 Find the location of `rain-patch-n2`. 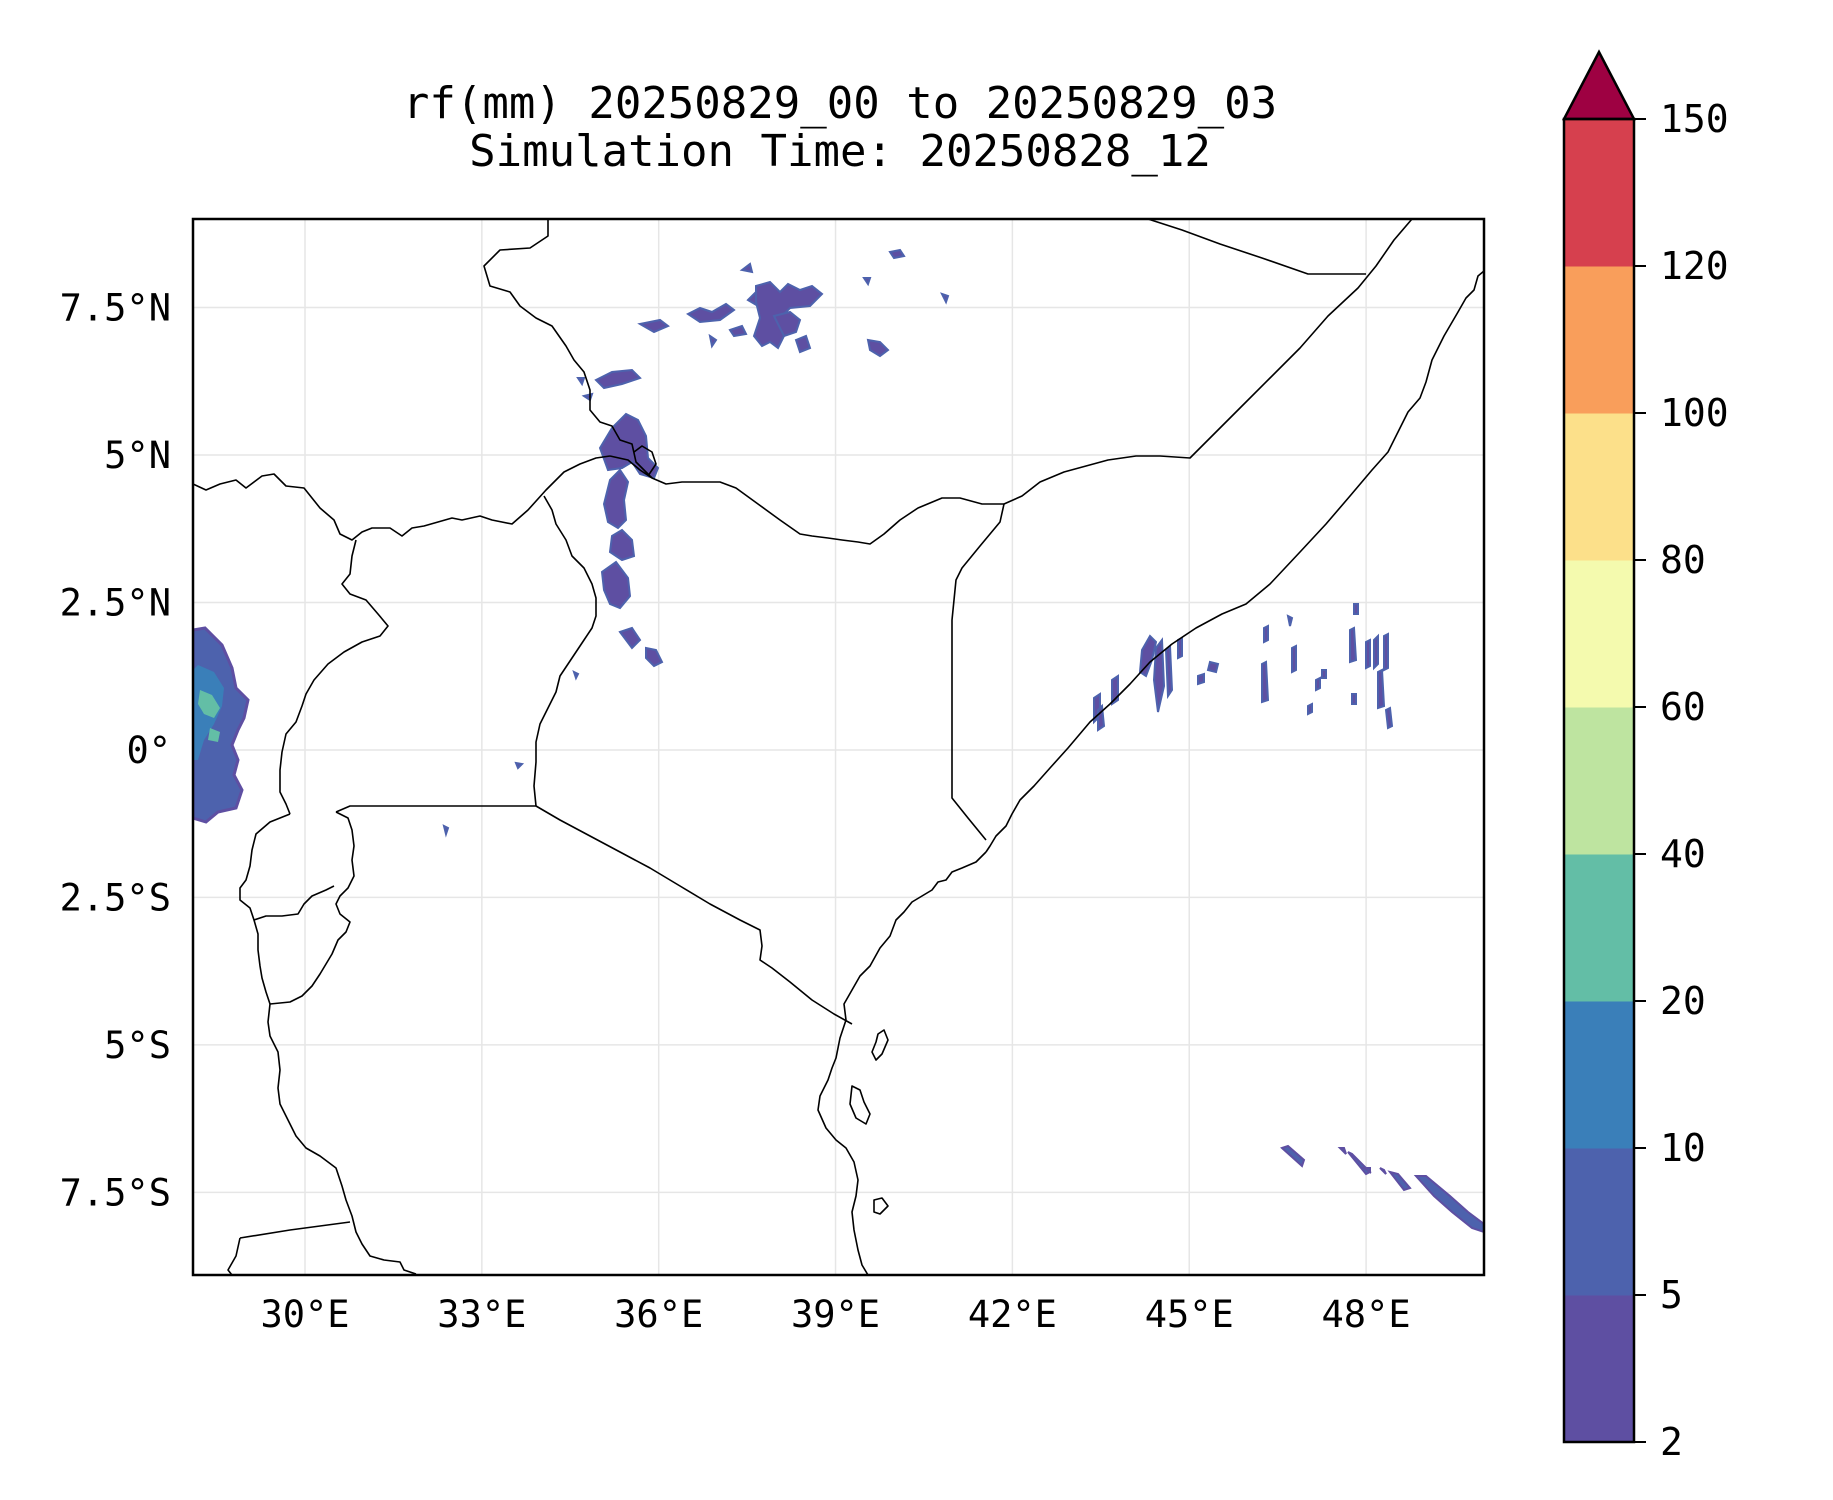

rain-patch-n2 is located at coordinates (653, 326).